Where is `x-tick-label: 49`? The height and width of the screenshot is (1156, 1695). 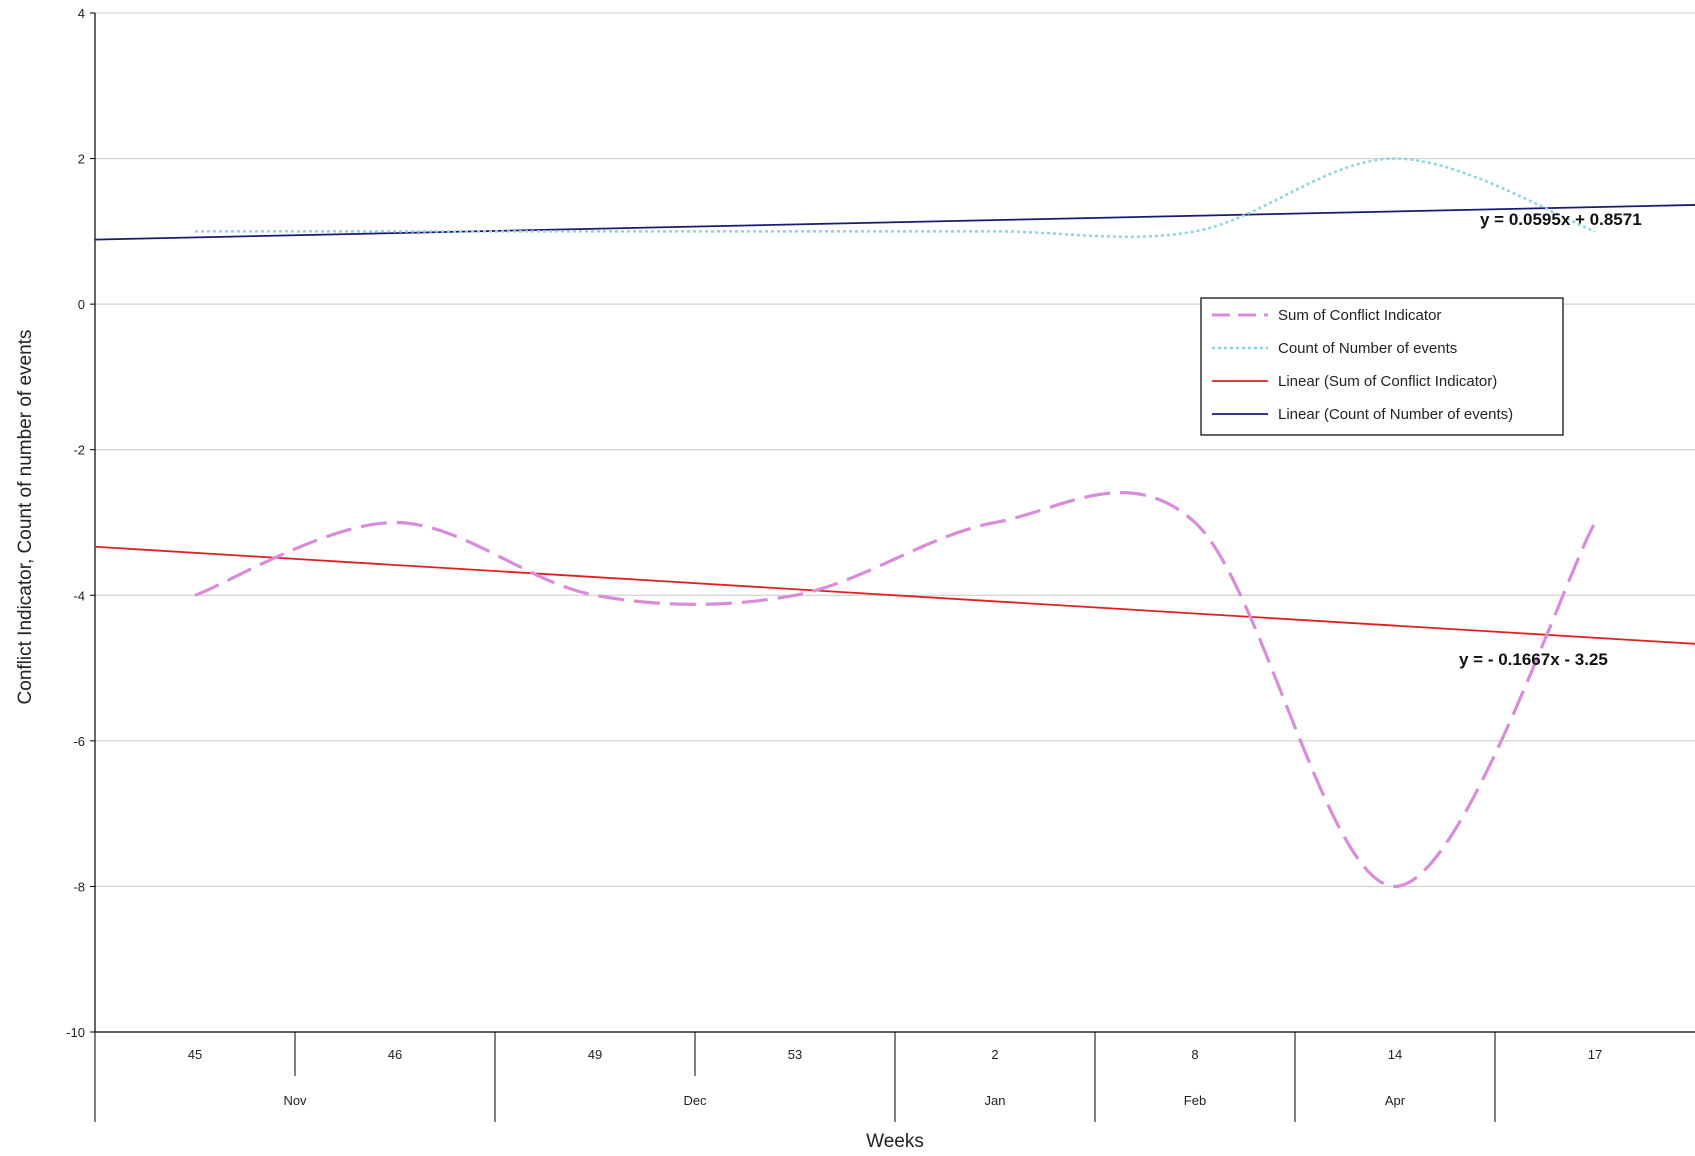 x-tick-label: 49 is located at coordinates (595, 1054).